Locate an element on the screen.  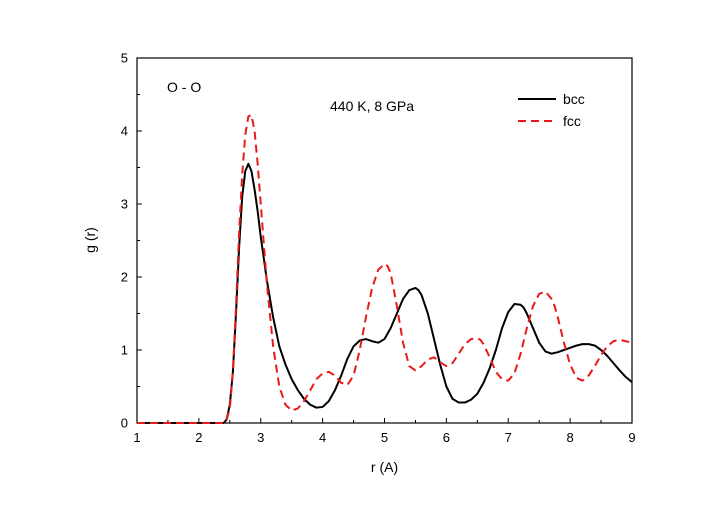
y-tick-label: 3 is located at coordinates (124, 204).